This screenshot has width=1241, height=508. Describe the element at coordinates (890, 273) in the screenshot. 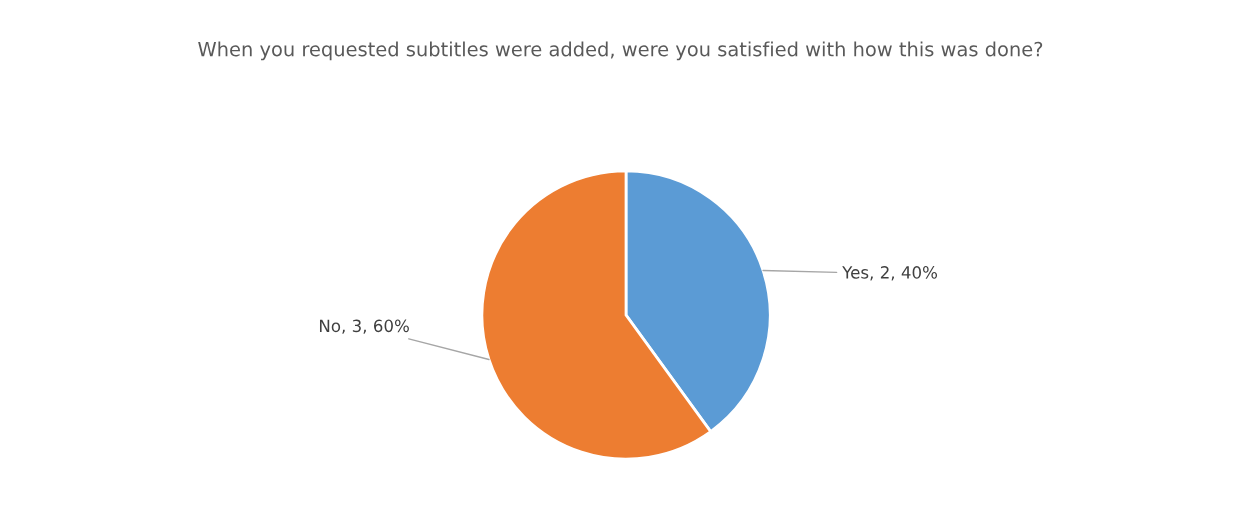

I see `slice-label: Yes, 2, 40%` at that location.